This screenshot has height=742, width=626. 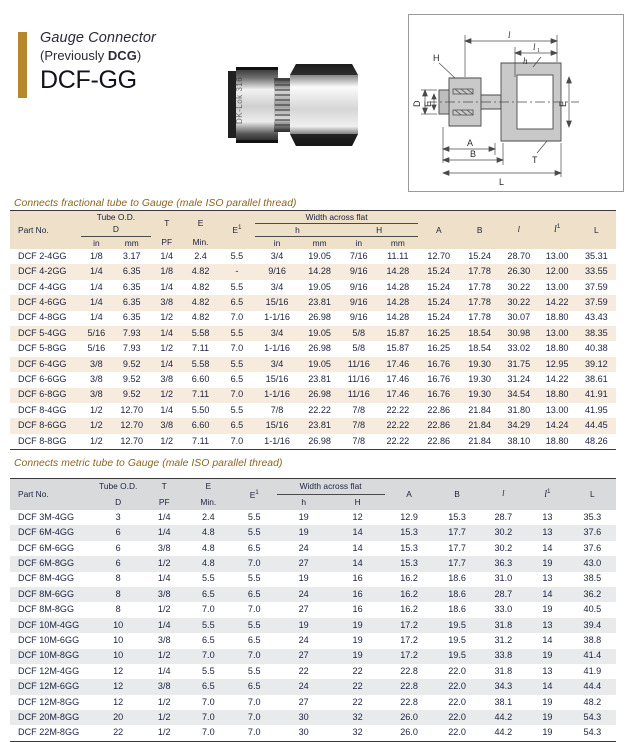 I want to click on cell-value: -, so click(x=236, y=272).